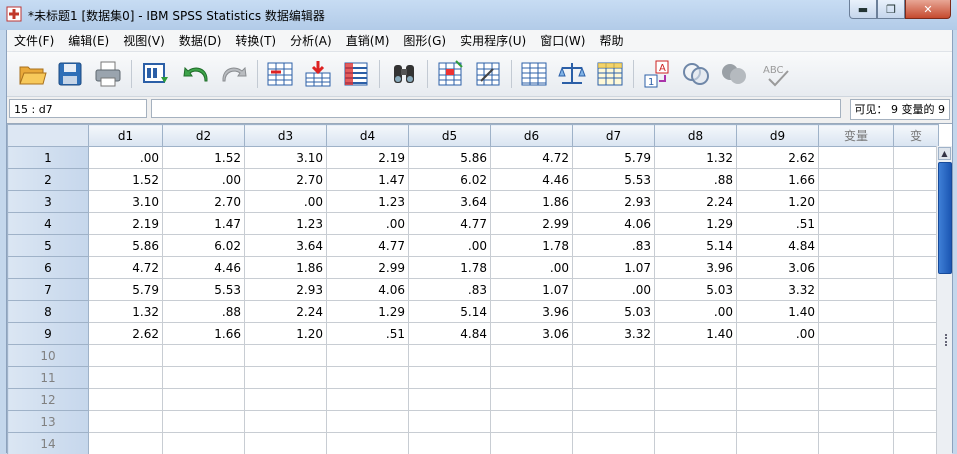 The width and height of the screenshot is (957, 454). Describe the element at coordinates (356, 74) in the screenshot. I see `variables-icon` at that location.